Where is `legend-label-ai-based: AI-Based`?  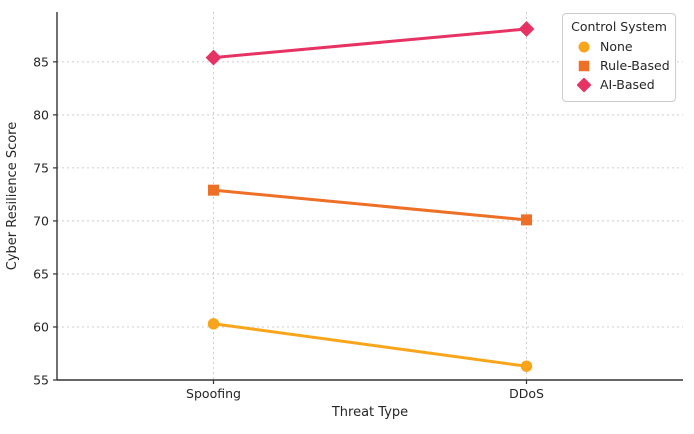
legend-label-ai-based: AI-Based is located at coordinates (627, 84).